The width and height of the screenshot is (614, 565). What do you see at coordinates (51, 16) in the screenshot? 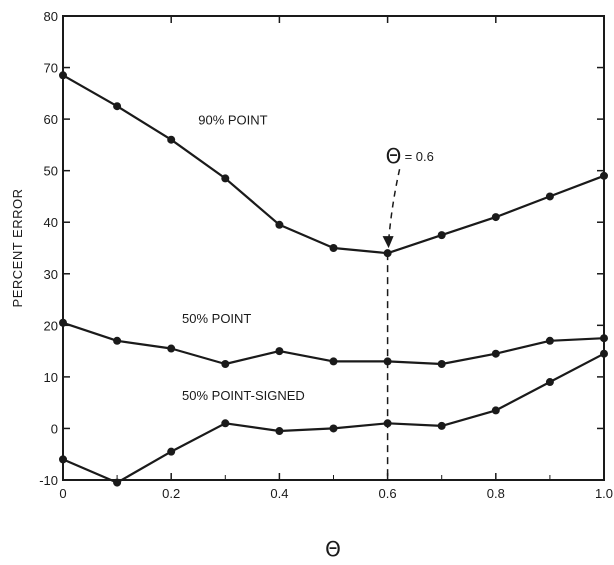
I see `y-tick-label: 80` at bounding box center [51, 16].